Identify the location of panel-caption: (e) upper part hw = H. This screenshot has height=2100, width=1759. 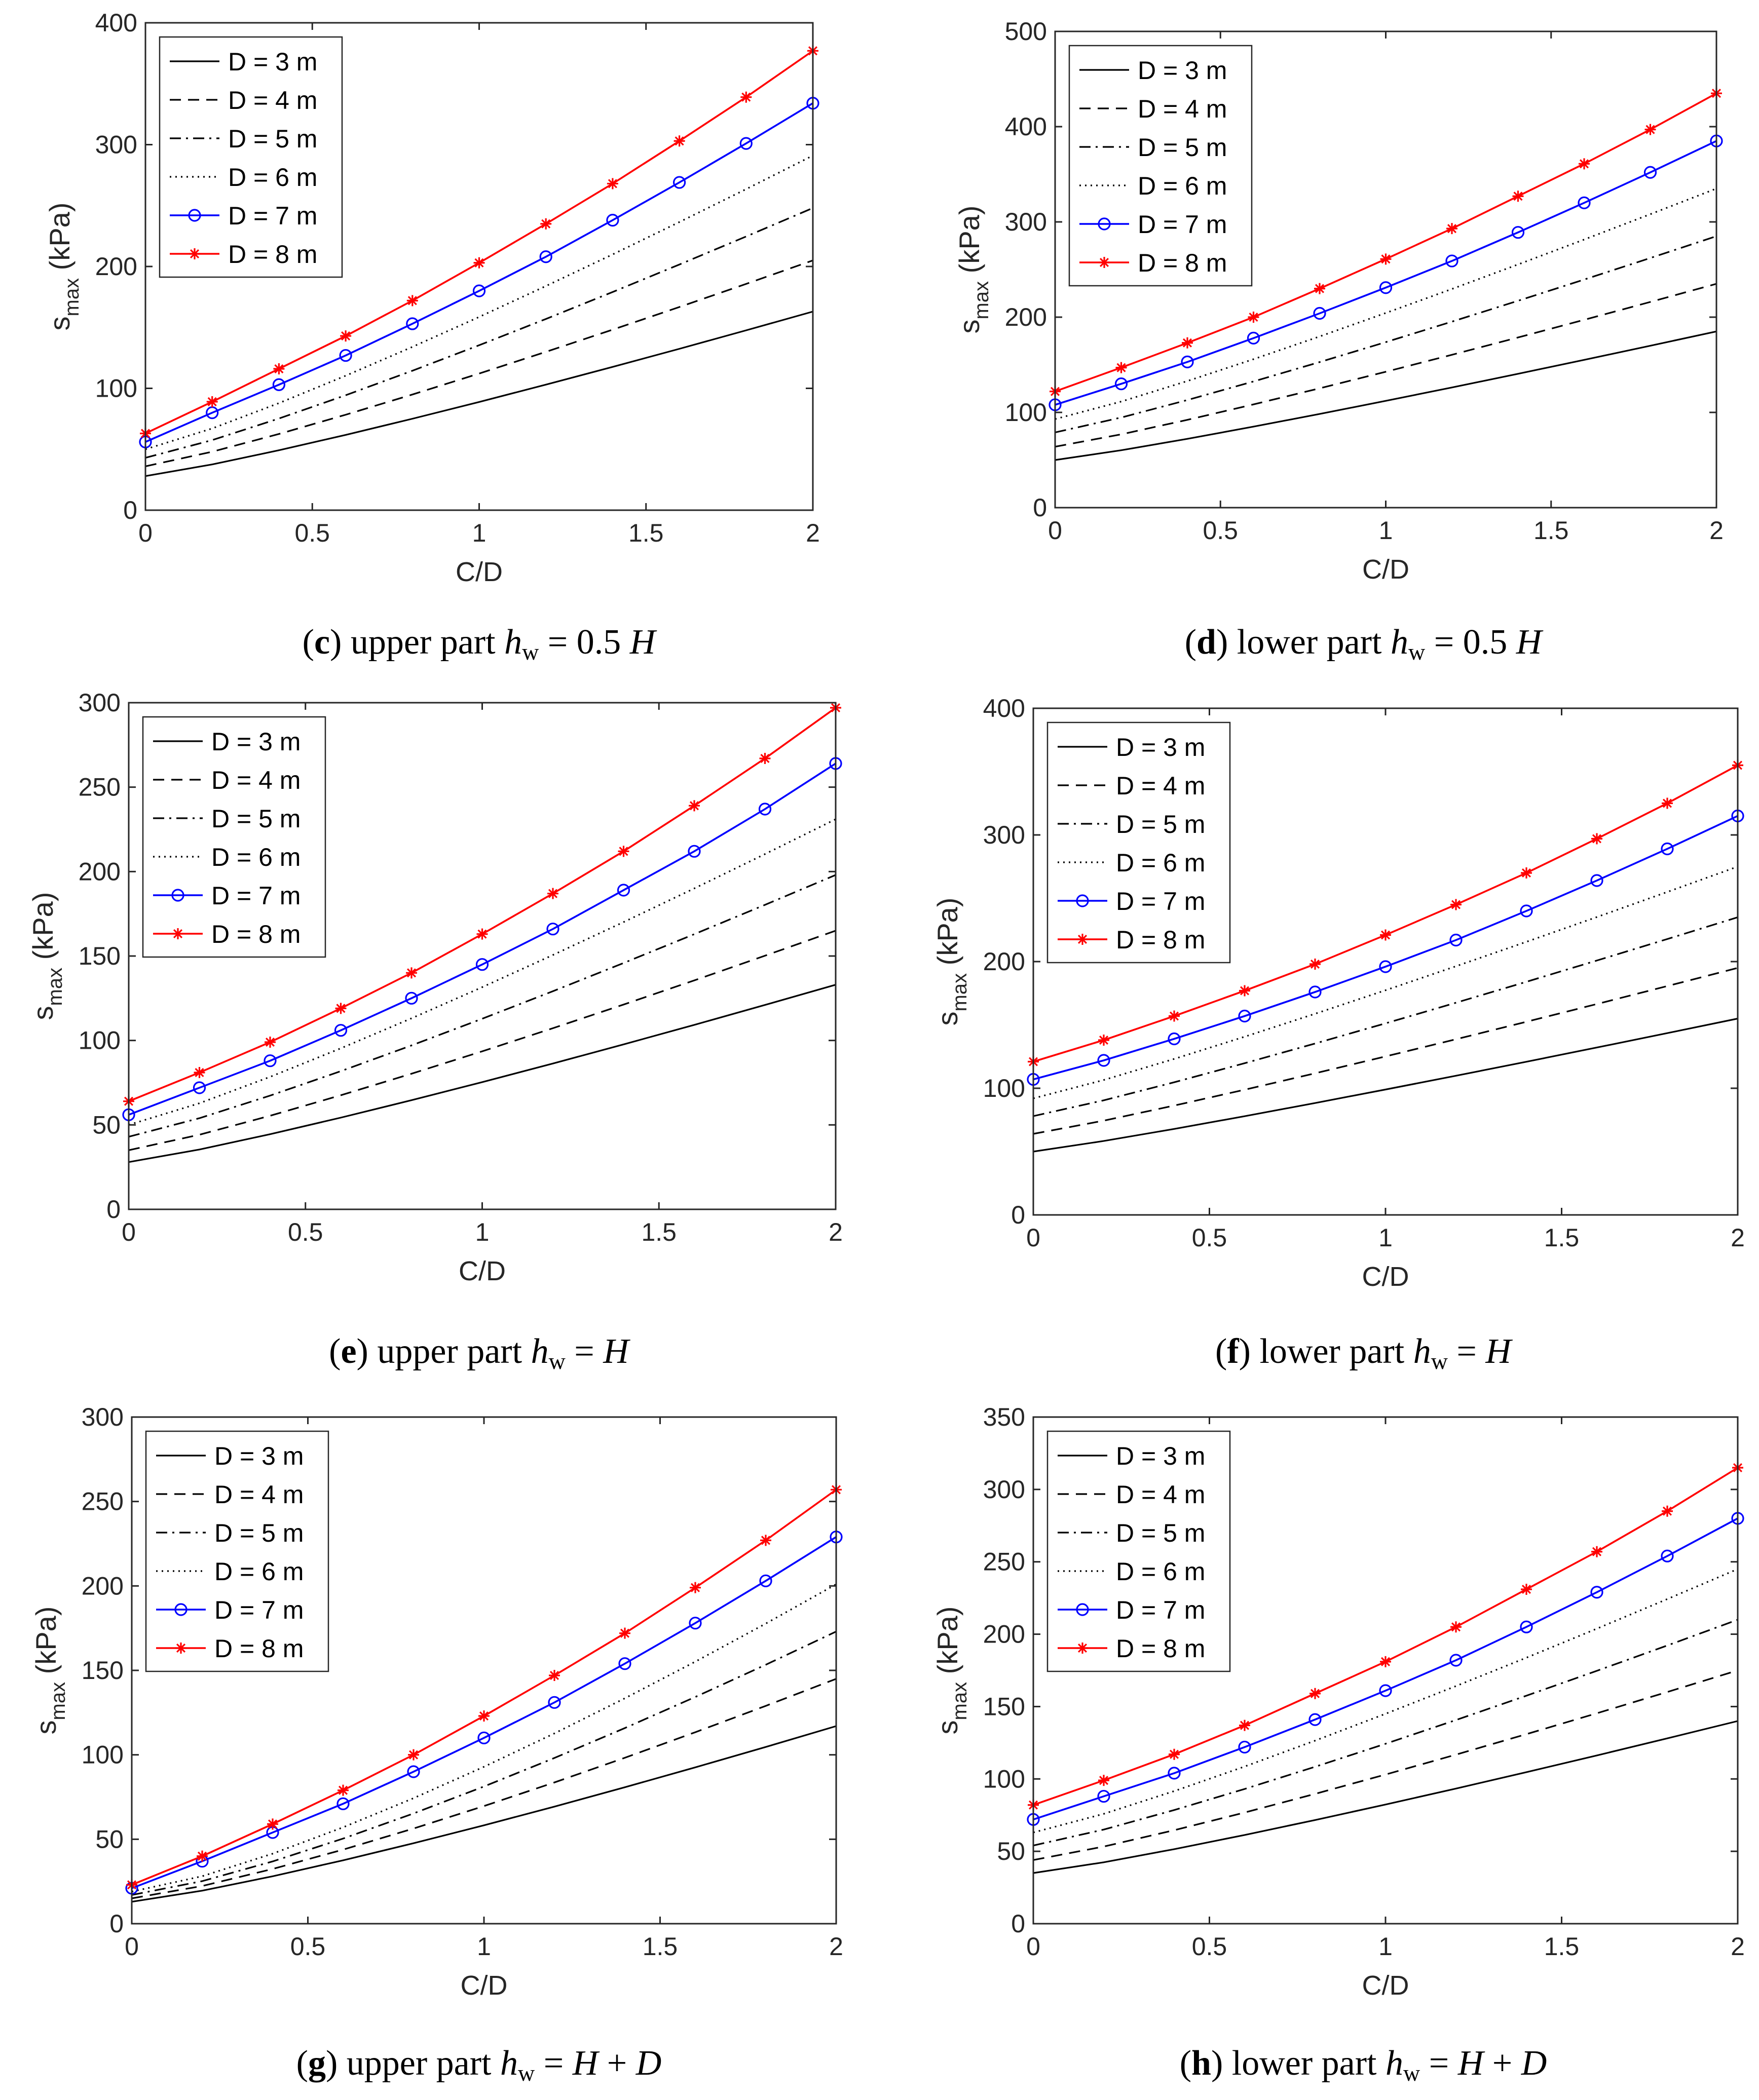
(479, 1353).